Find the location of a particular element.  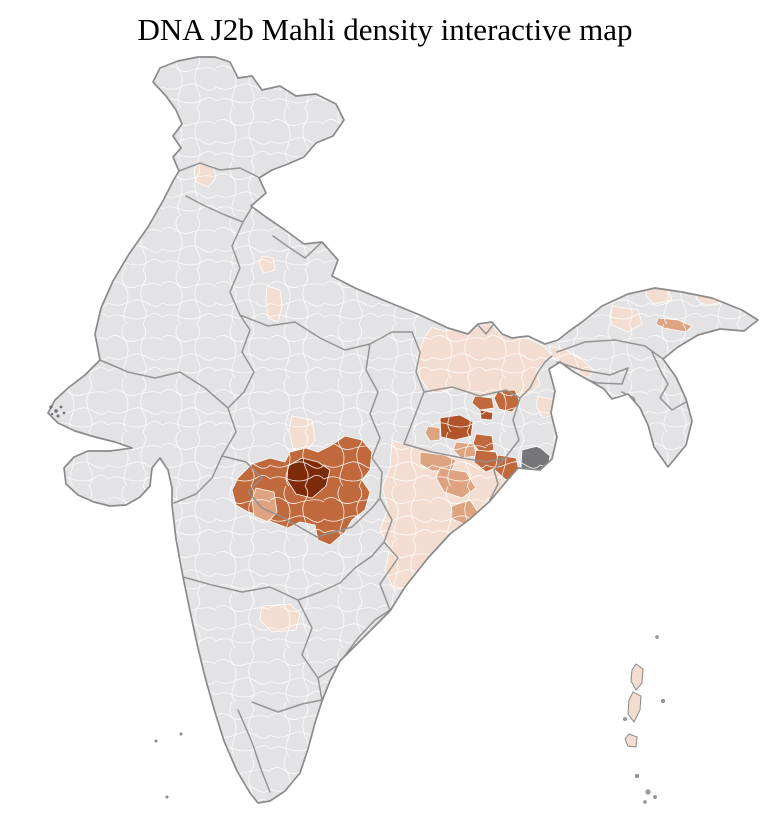

island-andaman-north is located at coordinates (637, 677).